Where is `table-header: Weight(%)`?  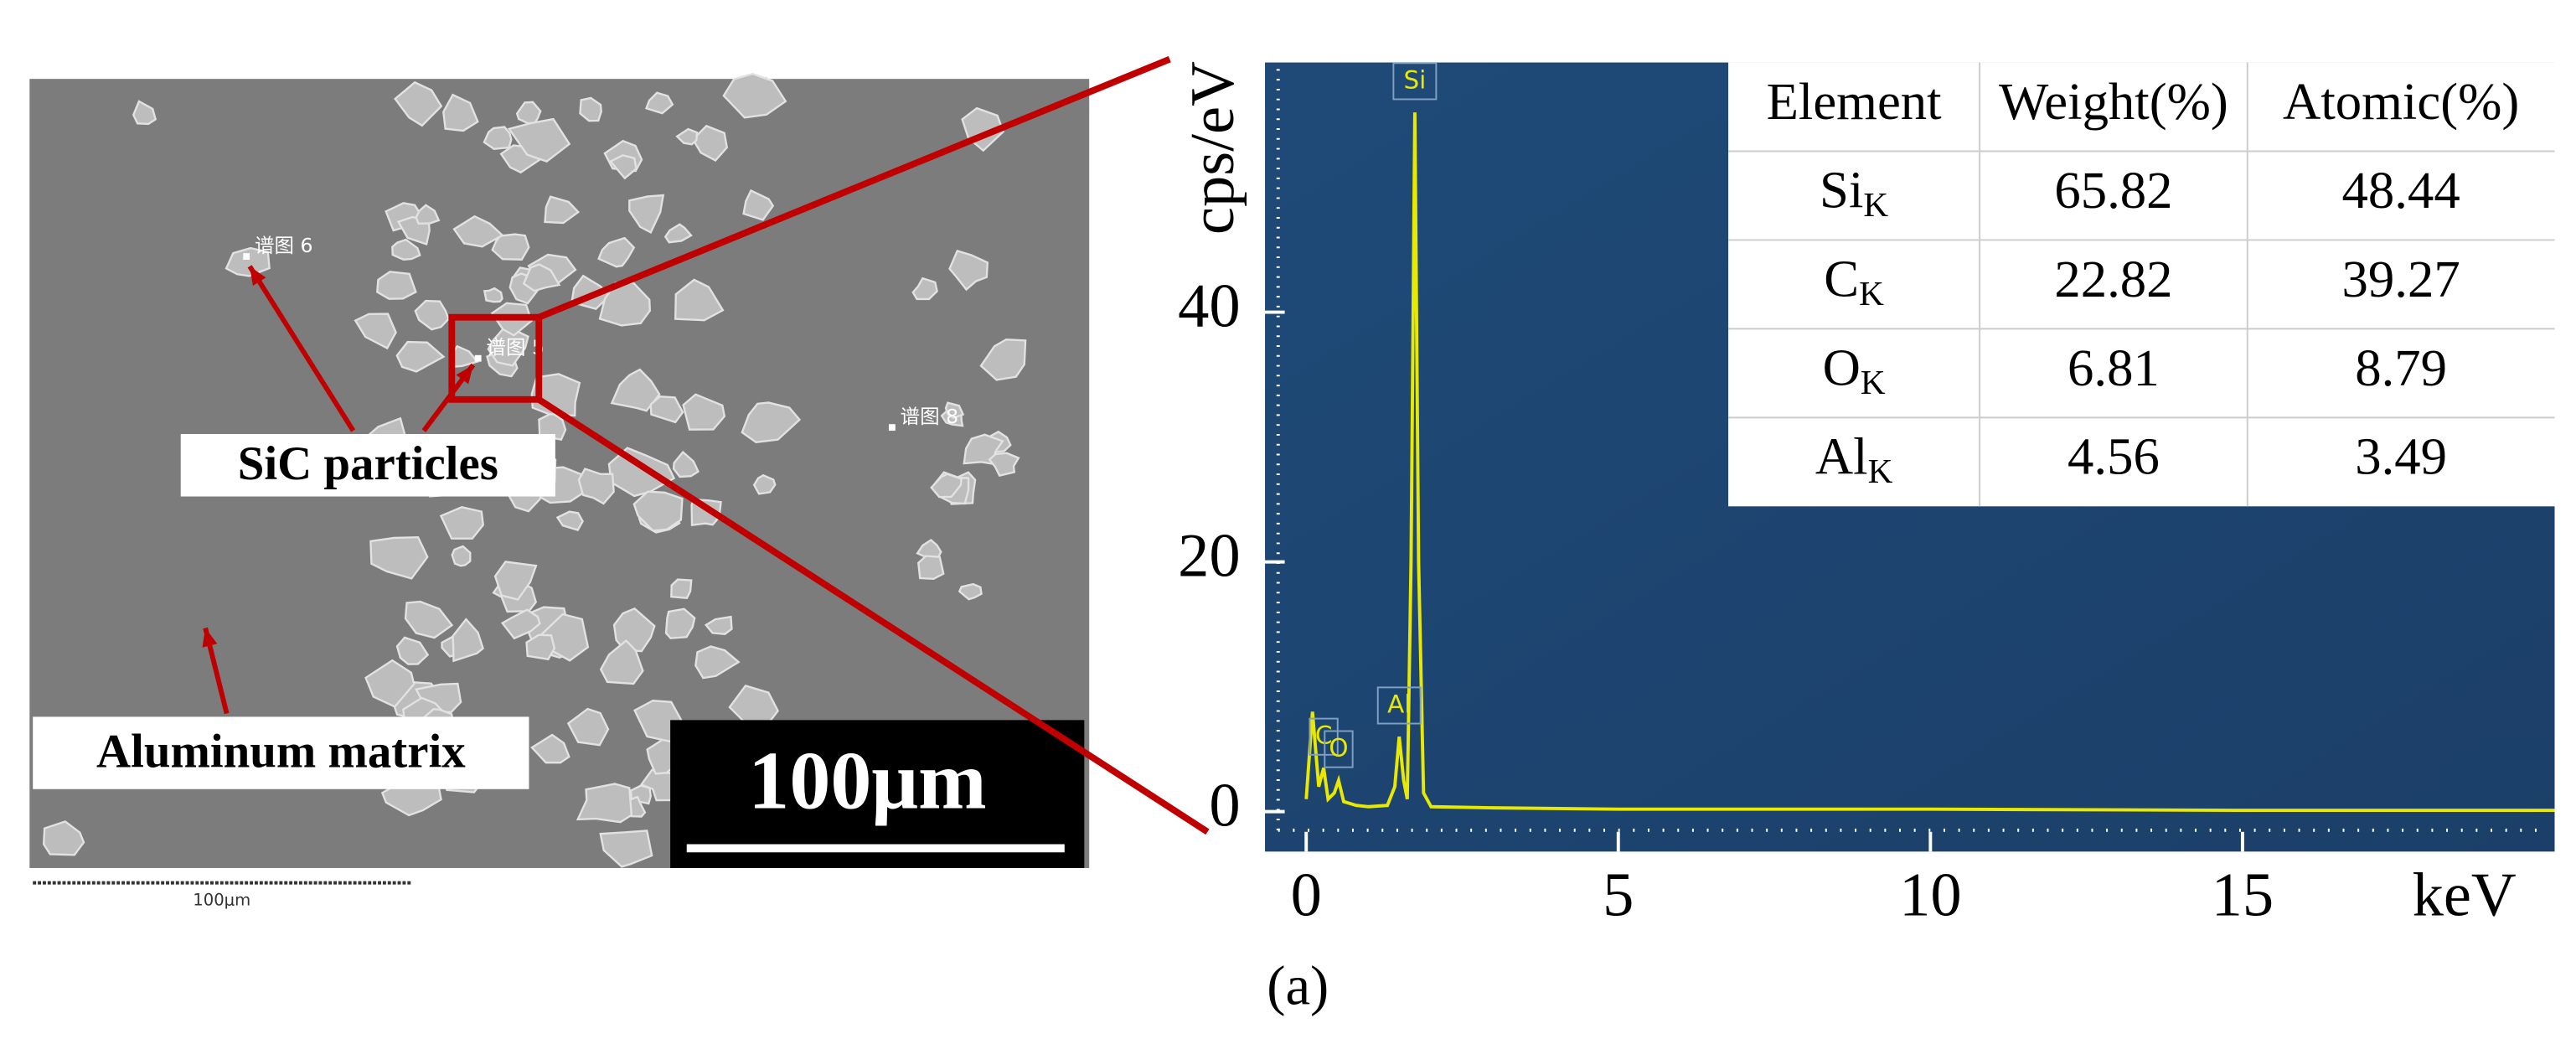
table-header: Weight(%) is located at coordinates (2113, 101).